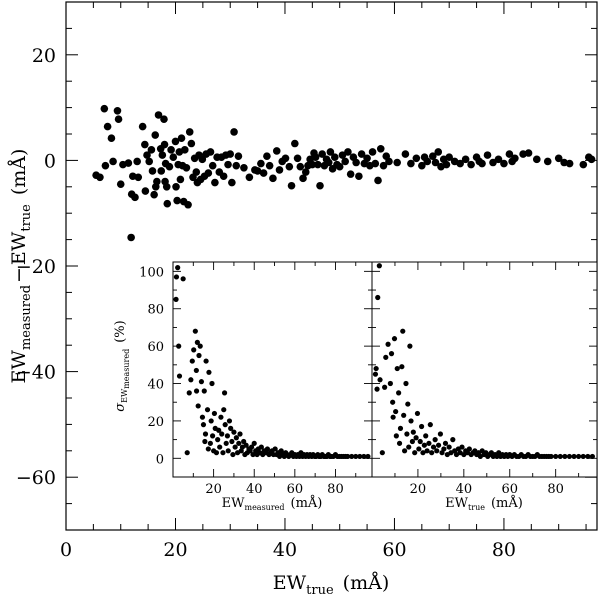  I want to click on main-y-tick-label: −20, so click(36, 267).